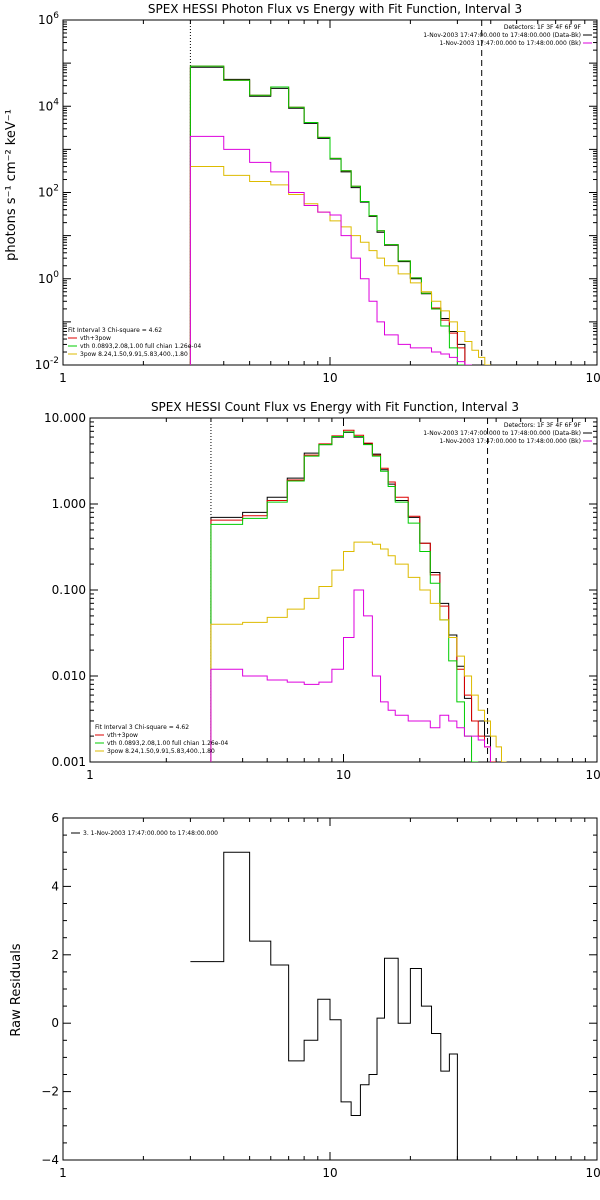 Image resolution: width=600 pixels, height=1200 pixels. I want to click on count-flux-y-tick-label: 0.001, so click(69, 762).